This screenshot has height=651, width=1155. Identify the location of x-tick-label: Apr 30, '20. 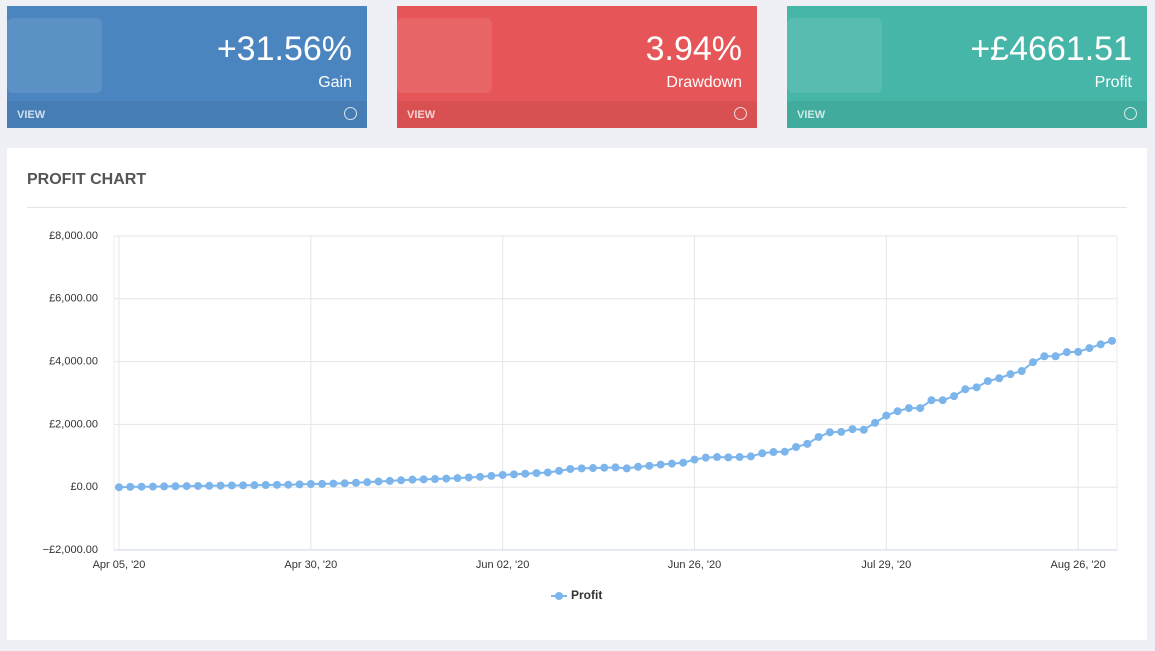
(310, 565).